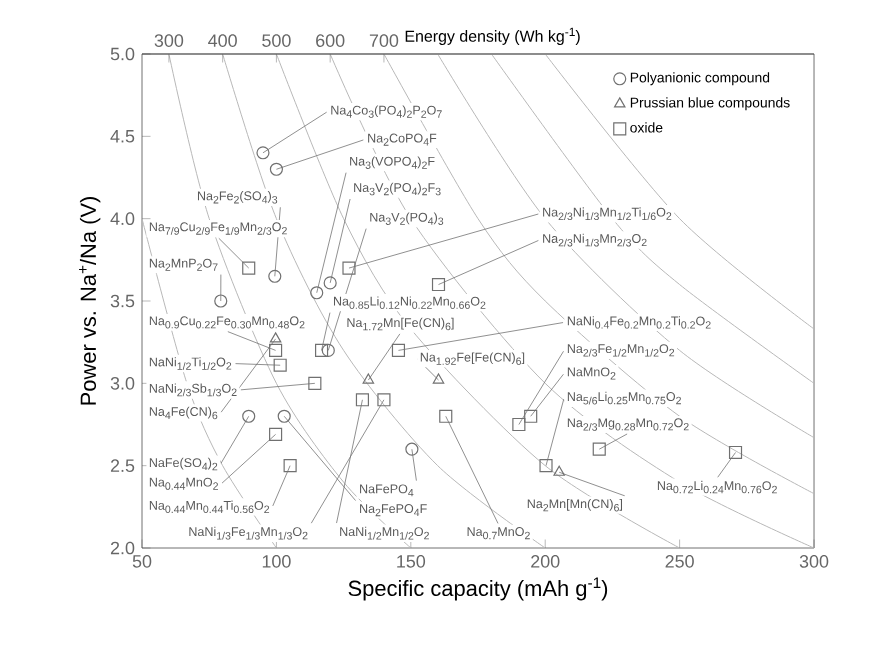 Image resolution: width=888 pixels, height=664 pixels. I want to click on x-axis-title: Specific capacity (mAh g$^{-1}$), so click(478, 589).